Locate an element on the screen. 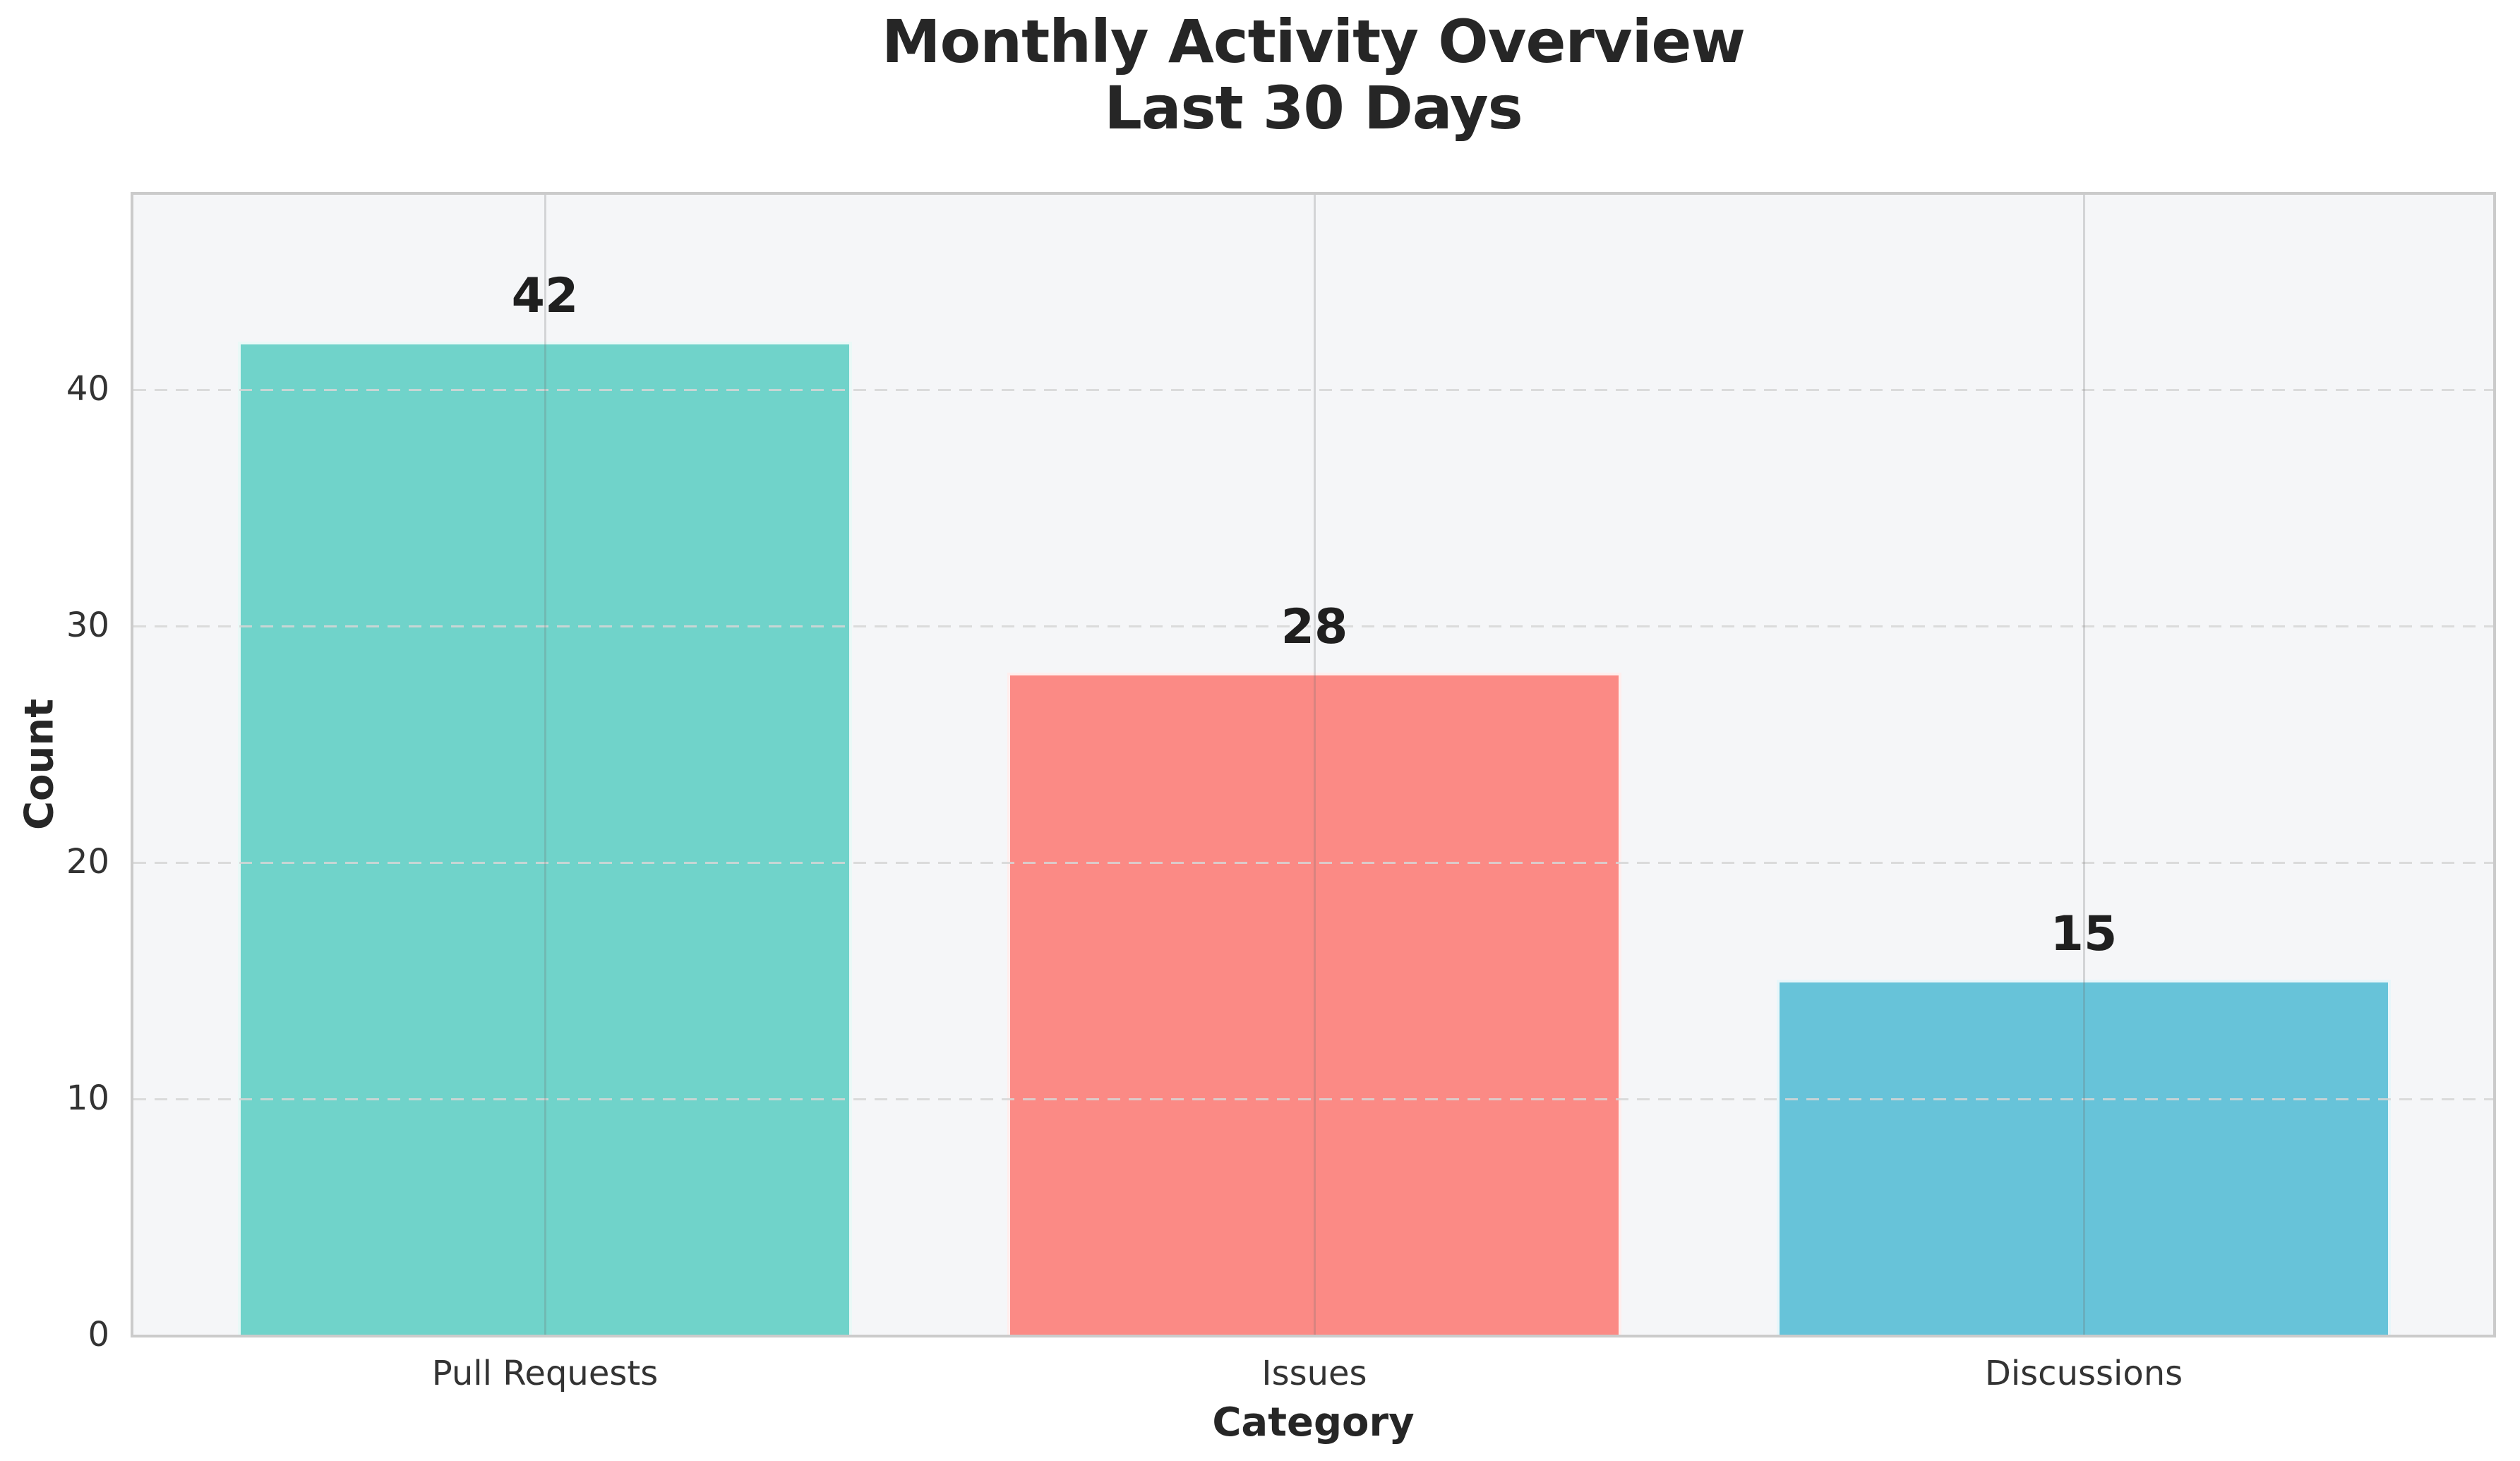 The height and width of the screenshot is (1461, 2520). hgridline-y10 is located at coordinates (1313, 1099).